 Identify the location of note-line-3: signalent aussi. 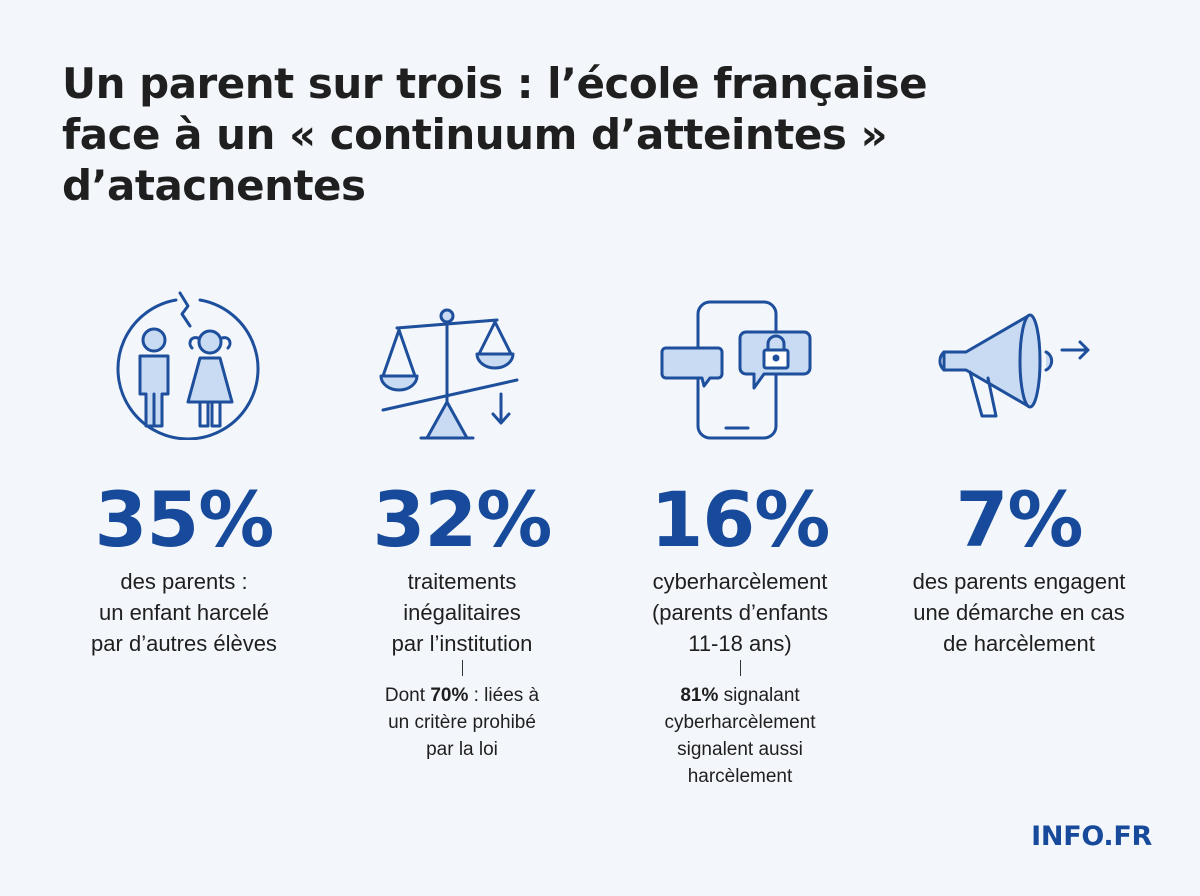
(740, 749).